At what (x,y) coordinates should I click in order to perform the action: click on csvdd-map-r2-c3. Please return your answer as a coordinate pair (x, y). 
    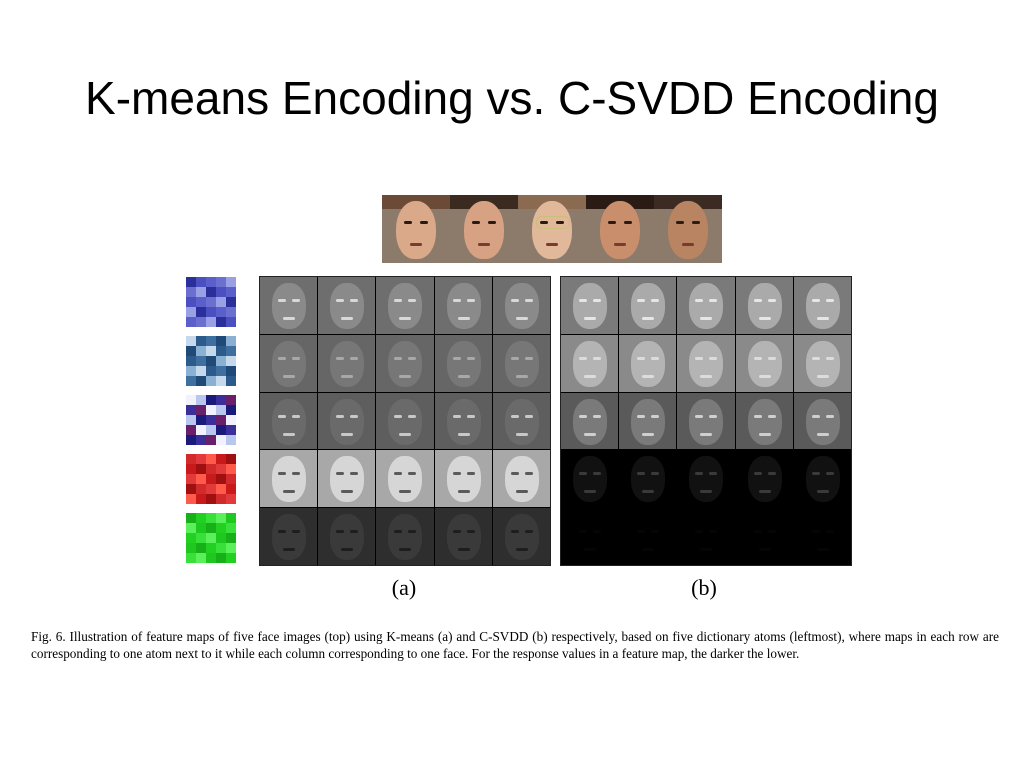
    Looking at the image, I should click on (706, 363).